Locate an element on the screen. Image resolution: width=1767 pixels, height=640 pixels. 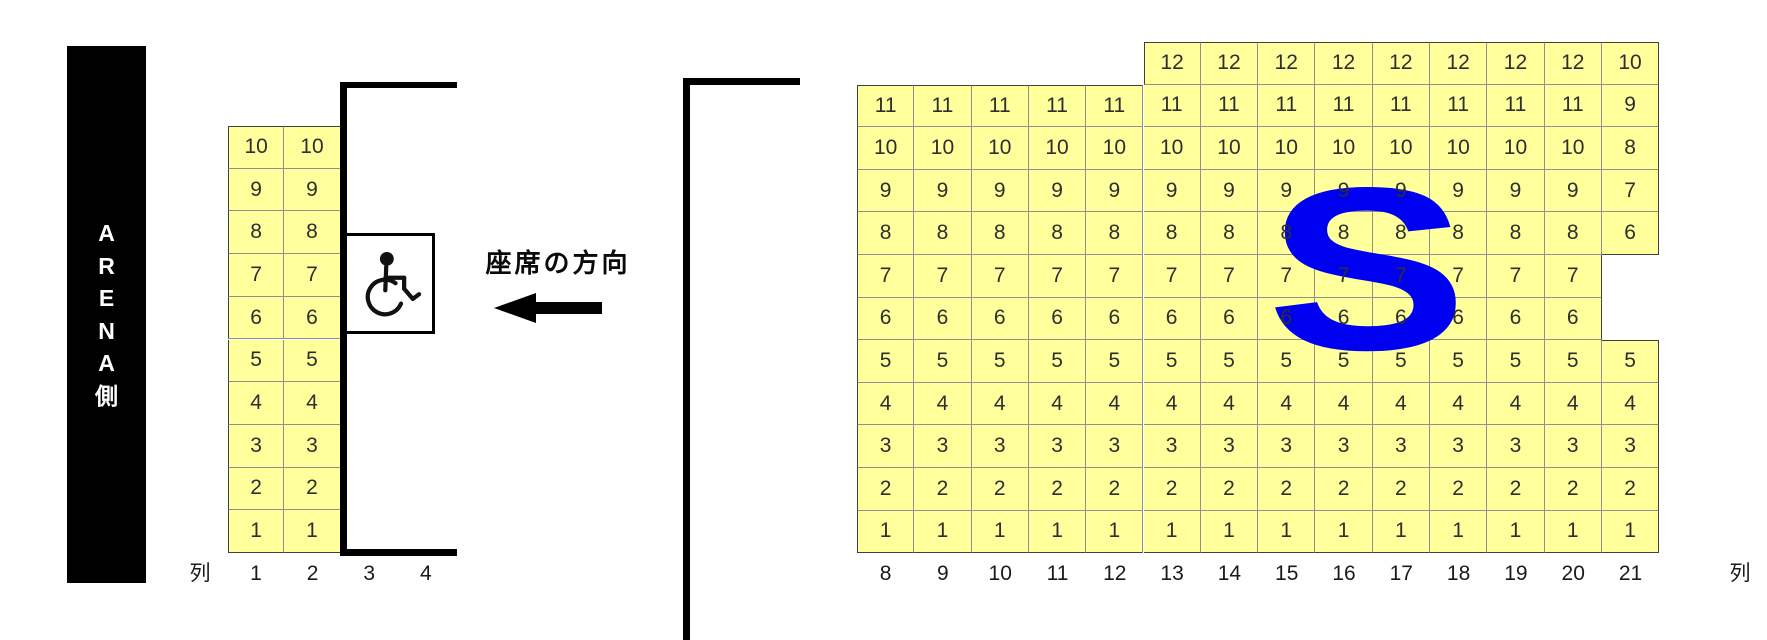
seat-number: 12 is located at coordinates (1401, 63).